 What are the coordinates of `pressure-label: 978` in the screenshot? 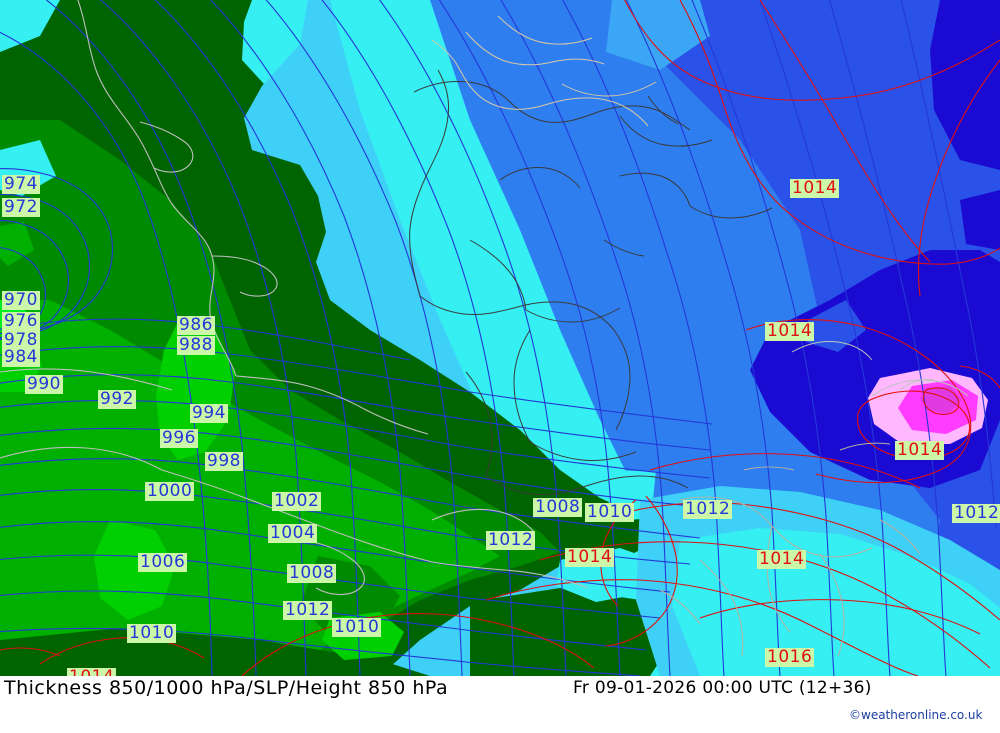 It's located at (21, 340).